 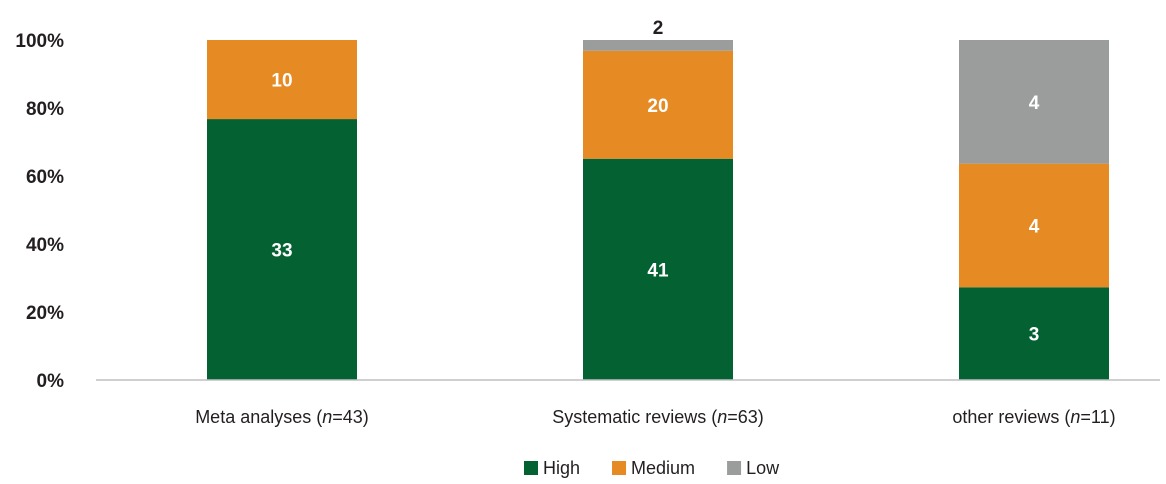 I want to click on data-label: 33, so click(x=281, y=251).